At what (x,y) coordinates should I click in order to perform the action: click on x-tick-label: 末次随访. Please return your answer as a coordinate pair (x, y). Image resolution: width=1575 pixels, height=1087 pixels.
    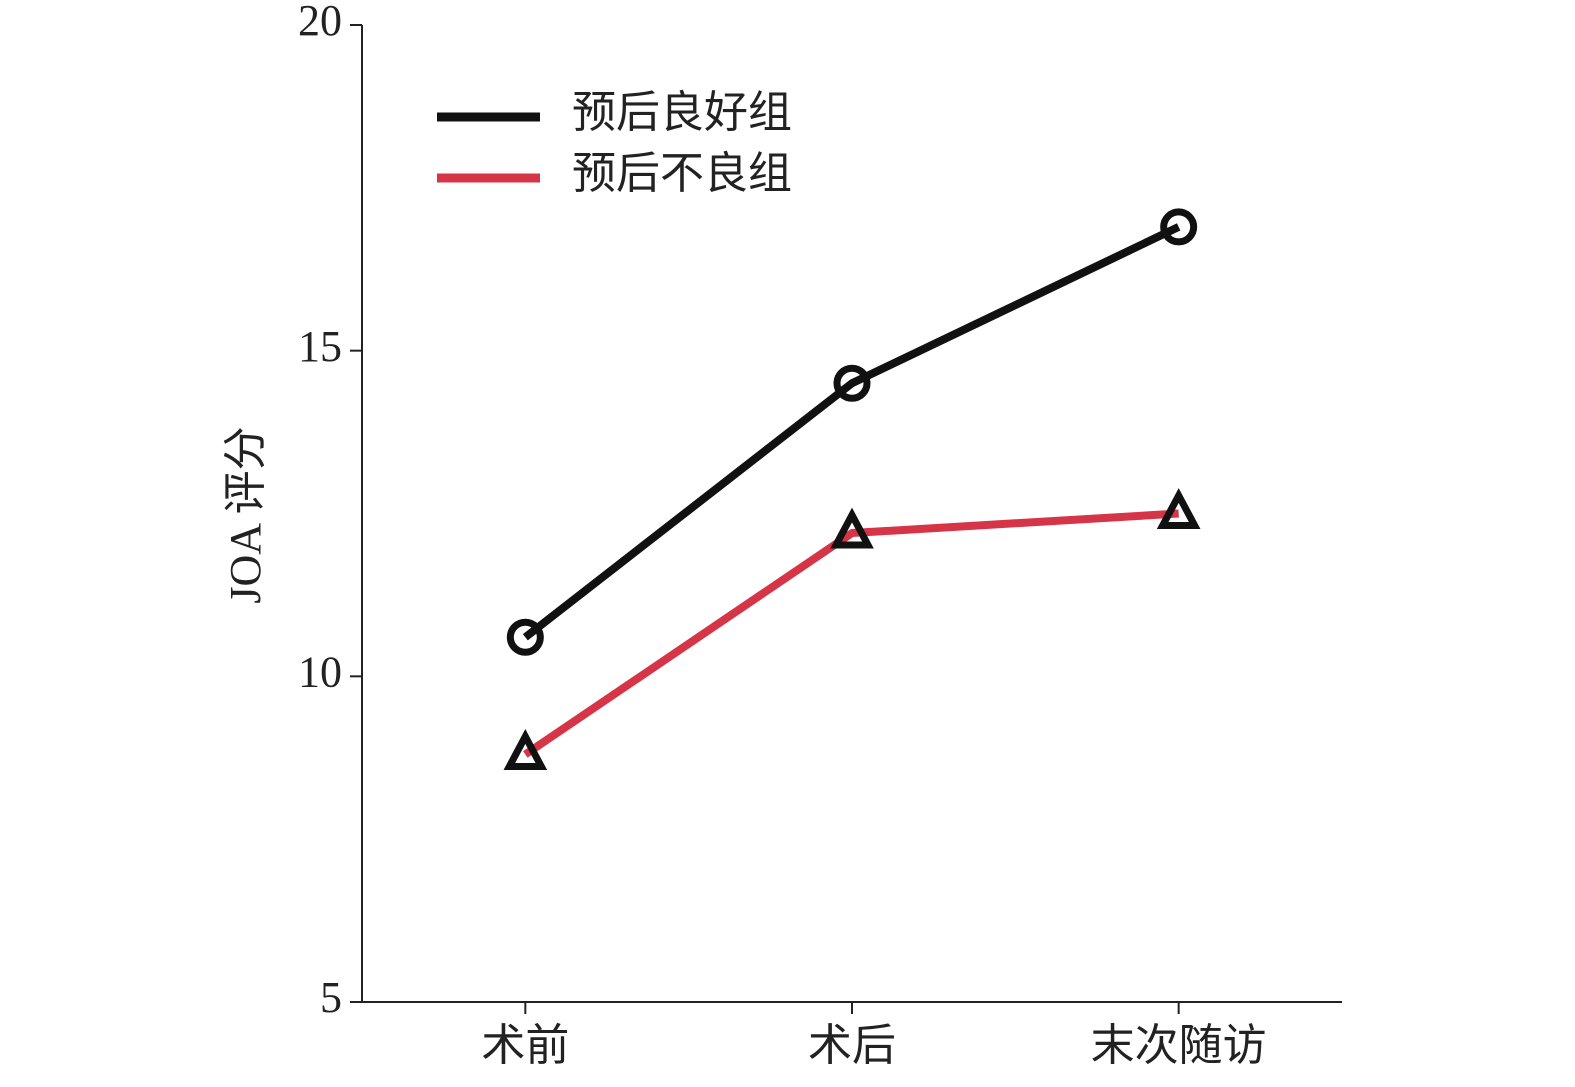
    Looking at the image, I should click on (1179, 1045).